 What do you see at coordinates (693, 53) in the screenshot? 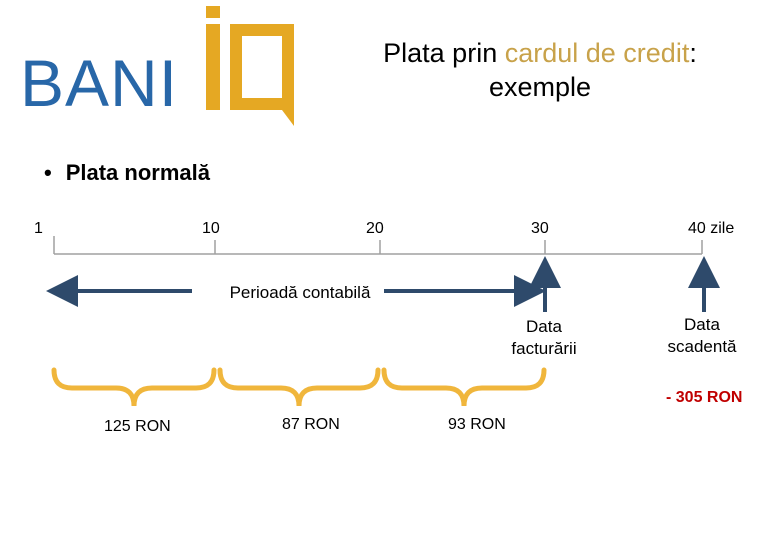
I see `title-part2: :` at bounding box center [693, 53].